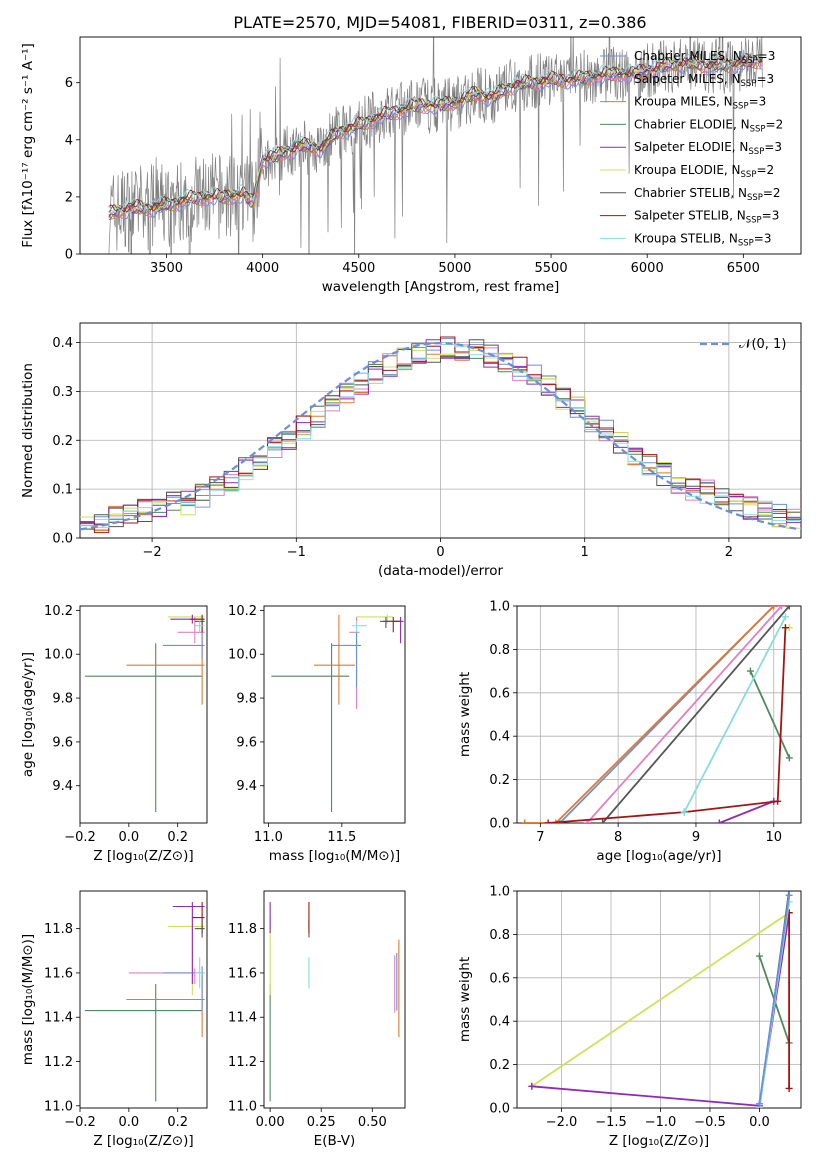 This screenshot has width=819, height=1170. Describe the element at coordinates (440, 552) in the screenshot. I see `x-tick-label: 0` at that location.